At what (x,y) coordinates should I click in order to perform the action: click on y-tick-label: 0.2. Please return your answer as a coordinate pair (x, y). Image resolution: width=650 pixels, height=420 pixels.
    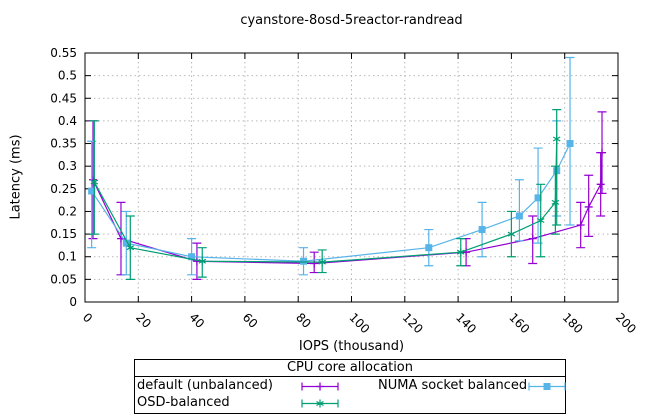
    Looking at the image, I should click on (67, 211).